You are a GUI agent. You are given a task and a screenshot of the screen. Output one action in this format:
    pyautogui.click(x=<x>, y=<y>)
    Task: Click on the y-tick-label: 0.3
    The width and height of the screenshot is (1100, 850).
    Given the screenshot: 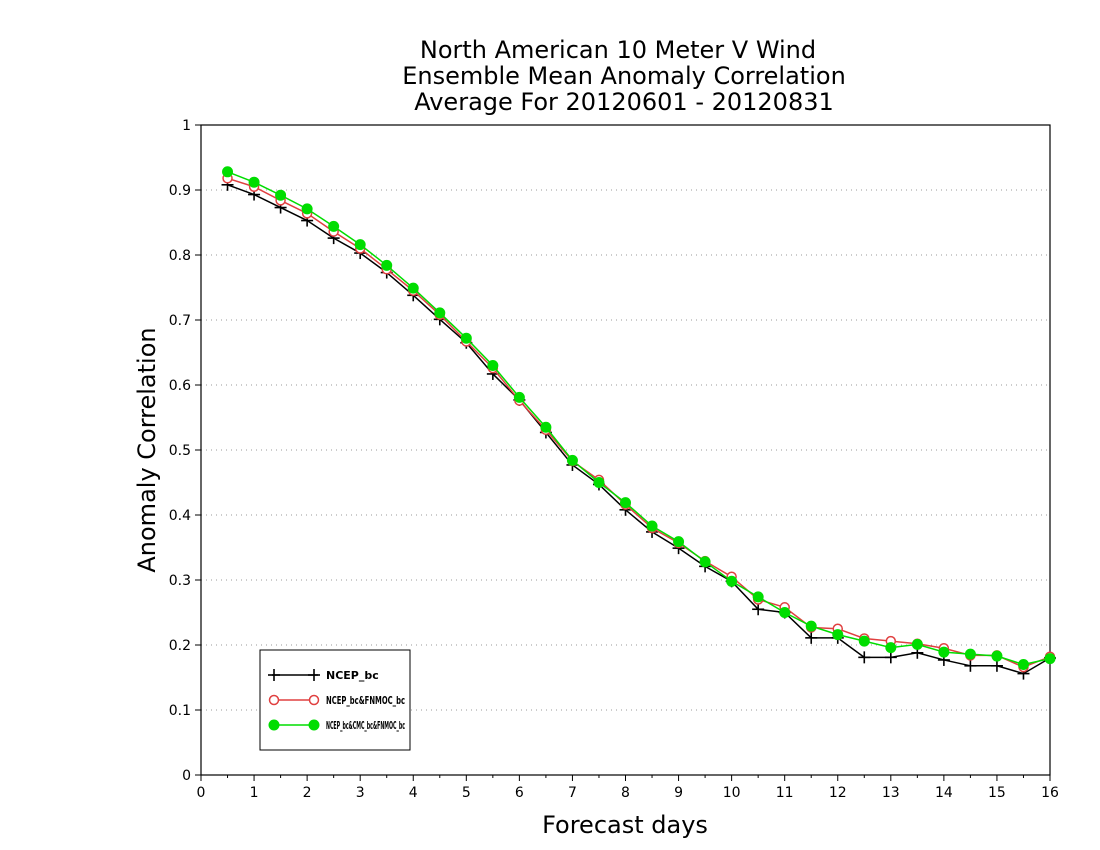 What is the action you would take?
    pyautogui.click(x=180, y=581)
    